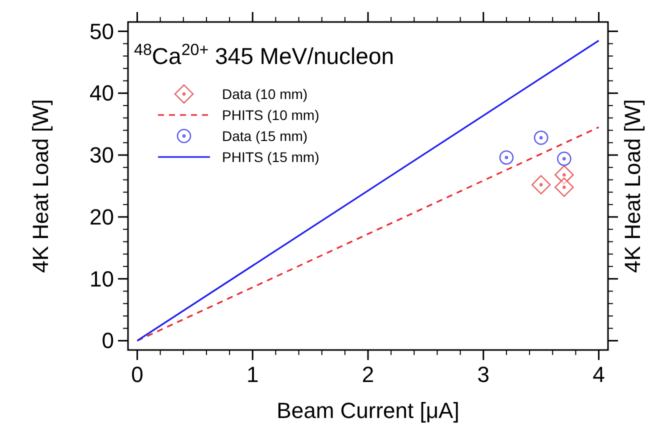  I want to click on text: $^{48}$Ca$^{20+}$ 345 MeV/nucleon, so click(264, 55).